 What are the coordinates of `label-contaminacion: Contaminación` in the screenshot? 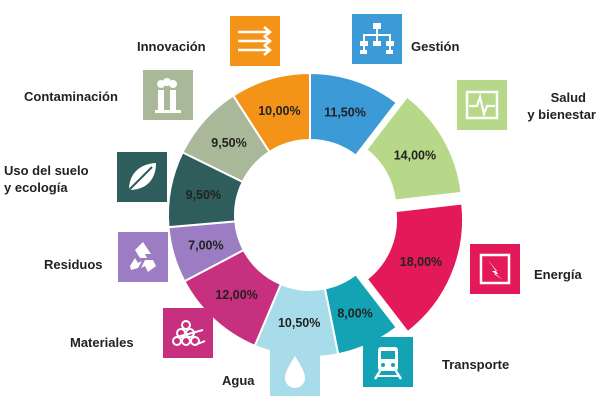 It's located at (71, 96).